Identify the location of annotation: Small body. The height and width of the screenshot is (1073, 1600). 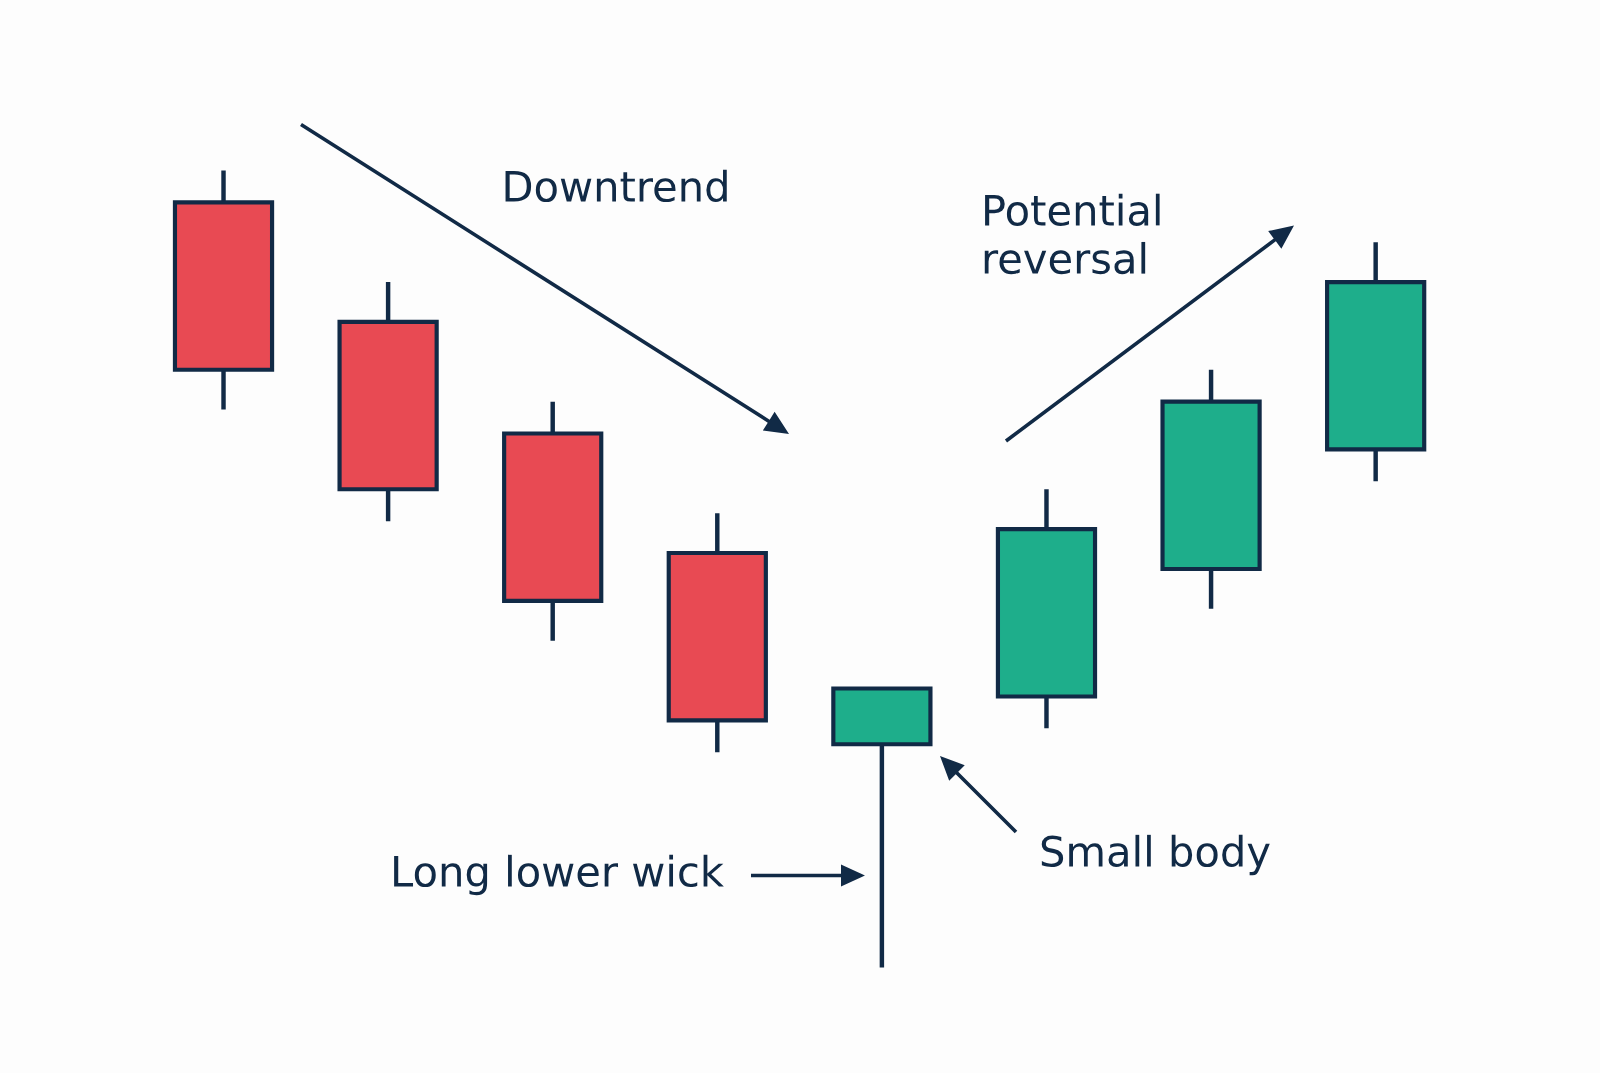
(1155, 855).